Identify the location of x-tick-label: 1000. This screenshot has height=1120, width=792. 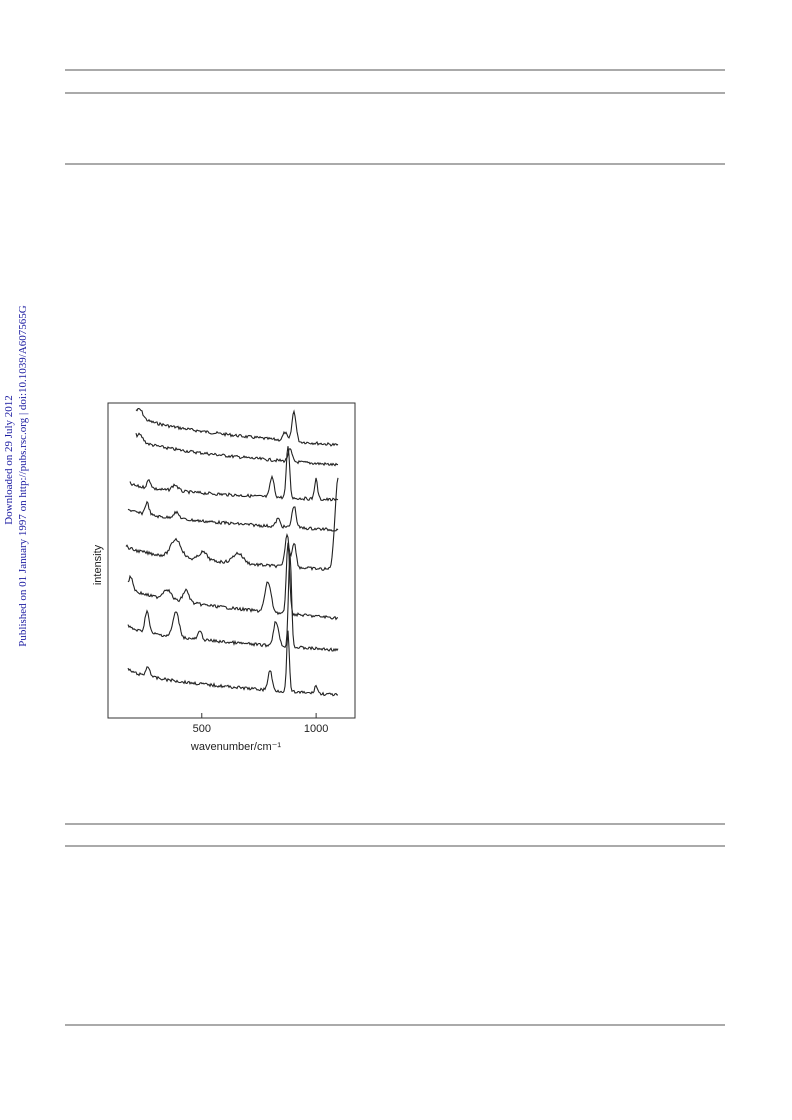
(316, 729).